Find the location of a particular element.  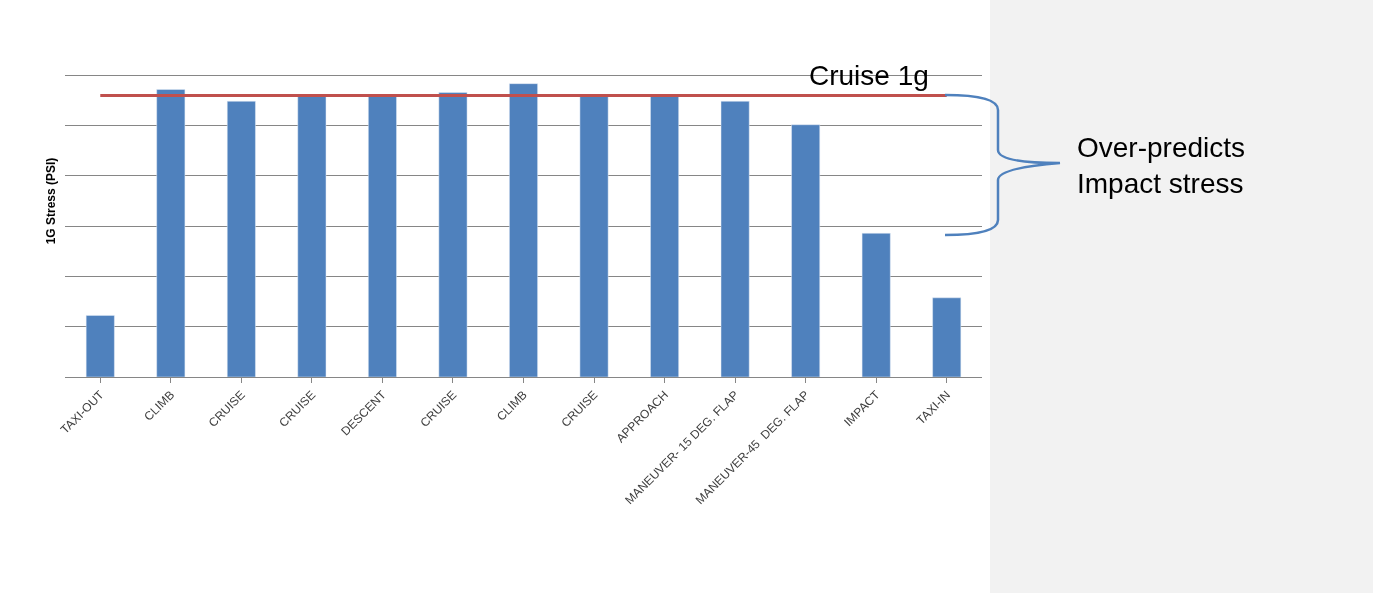

y-axis-title: 1G Stress (PSI) is located at coordinates (51, 201).